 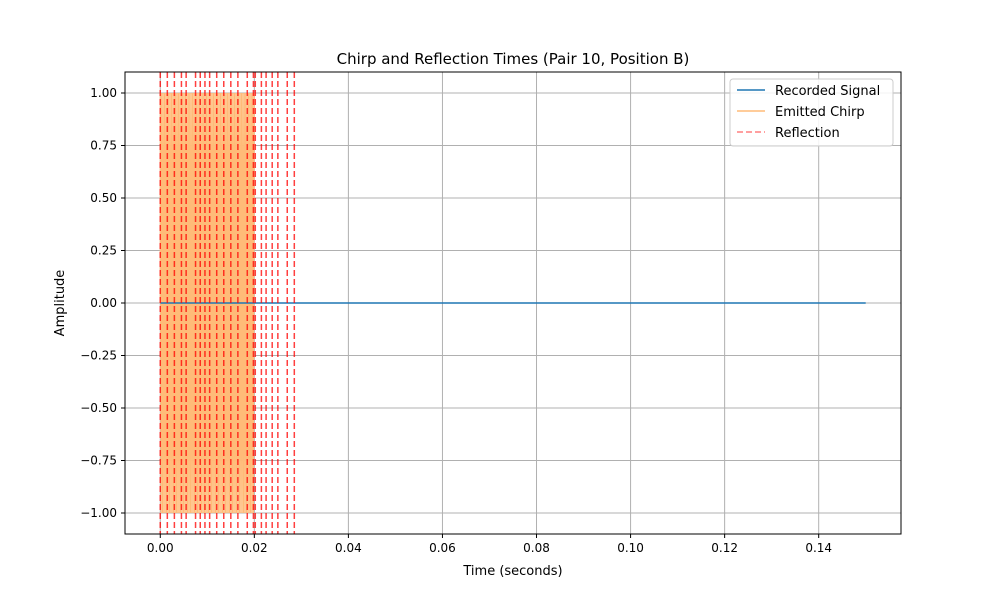 I want to click on x-tick-label: 0.04, so click(x=348, y=548).